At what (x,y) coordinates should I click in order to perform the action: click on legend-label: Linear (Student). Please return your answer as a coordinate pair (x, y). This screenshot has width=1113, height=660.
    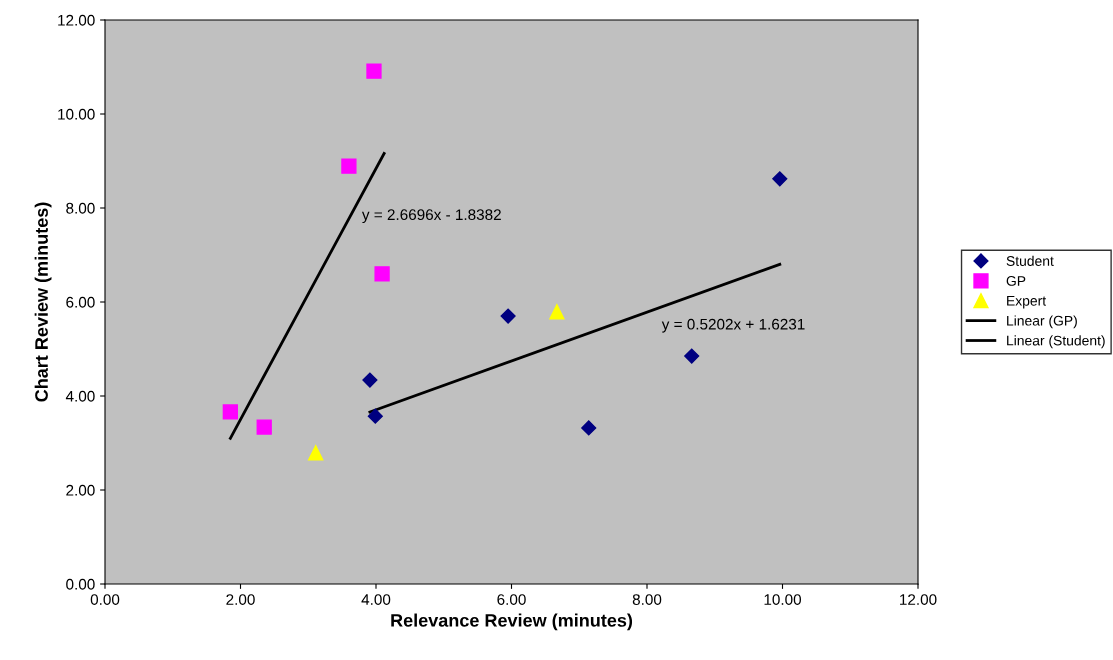
    Looking at the image, I should click on (1056, 342).